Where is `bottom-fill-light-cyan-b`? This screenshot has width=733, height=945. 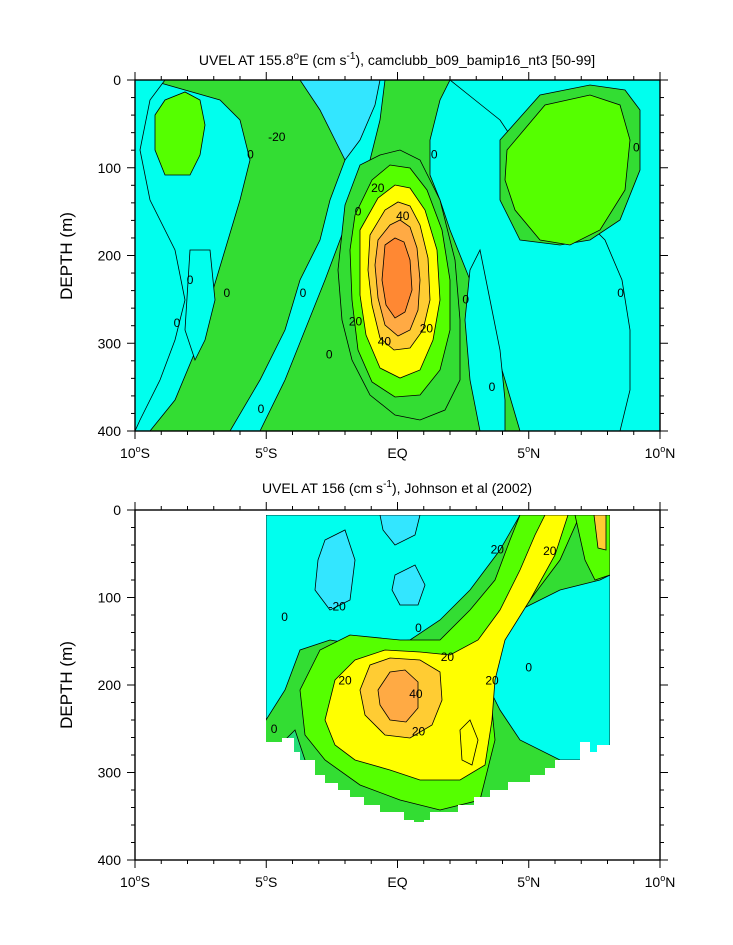 bottom-fill-light-cyan-b is located at coordinates (408, 585).